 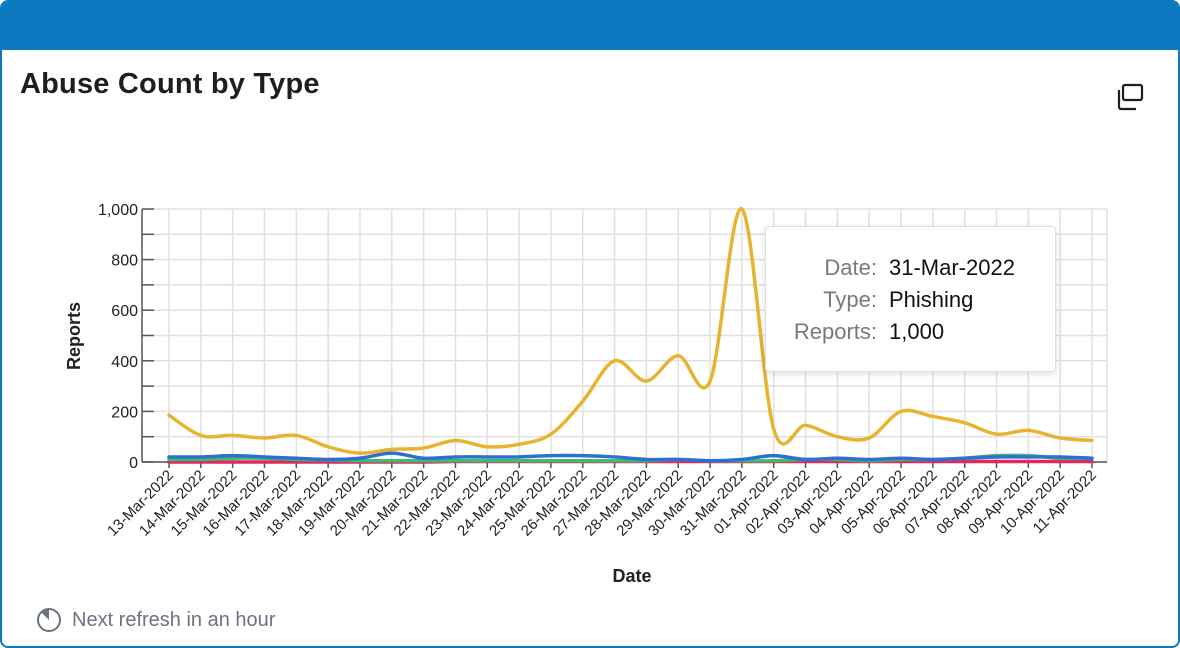 What do you see at coordinates (850, 267) in the screenshot?
I see `tooltip-date-label: Date:` at bounding box center [850, 267].